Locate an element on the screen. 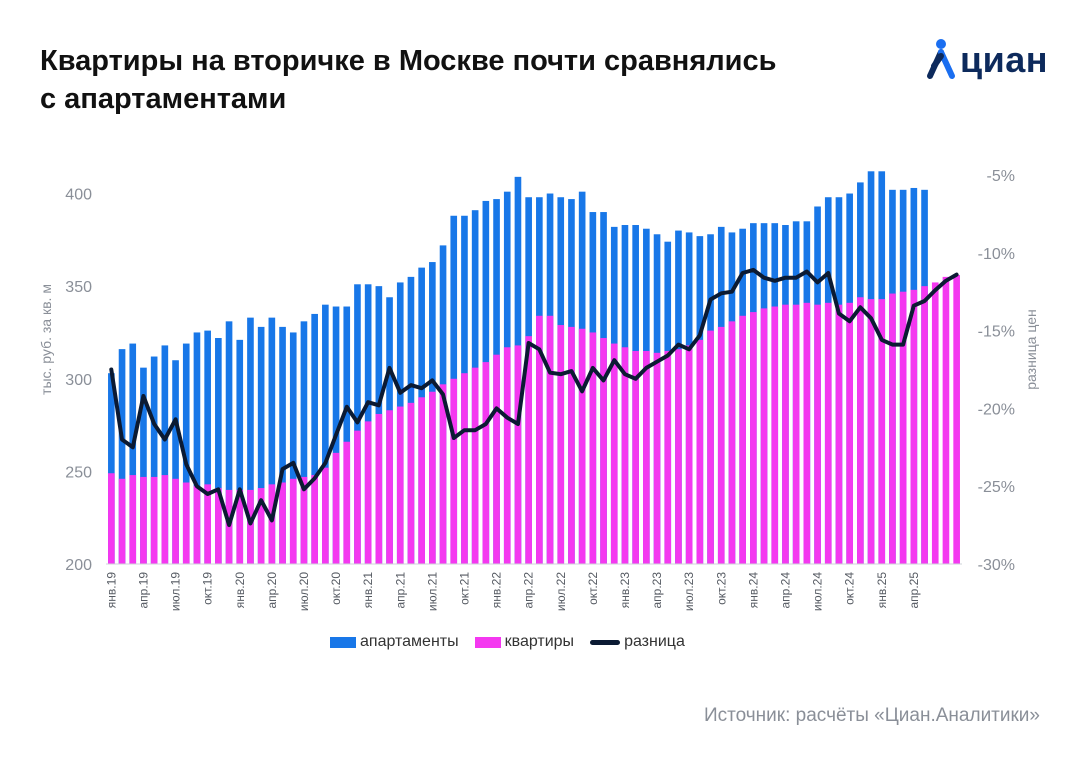  x-tick-label: окт.24 is located at coordinates (850, 588).